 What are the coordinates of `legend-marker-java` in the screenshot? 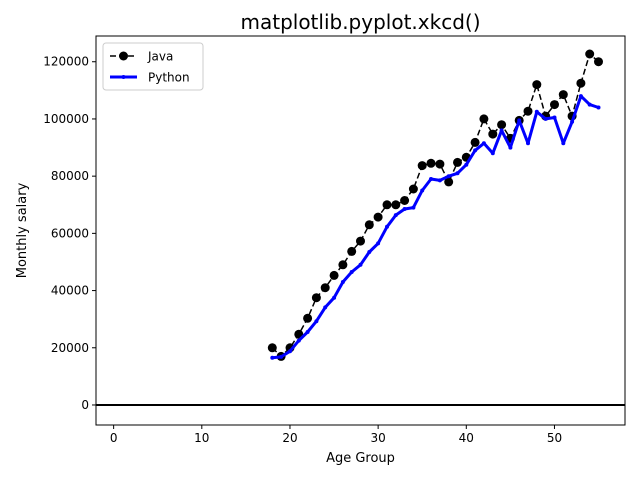 It's located at (123, 56).